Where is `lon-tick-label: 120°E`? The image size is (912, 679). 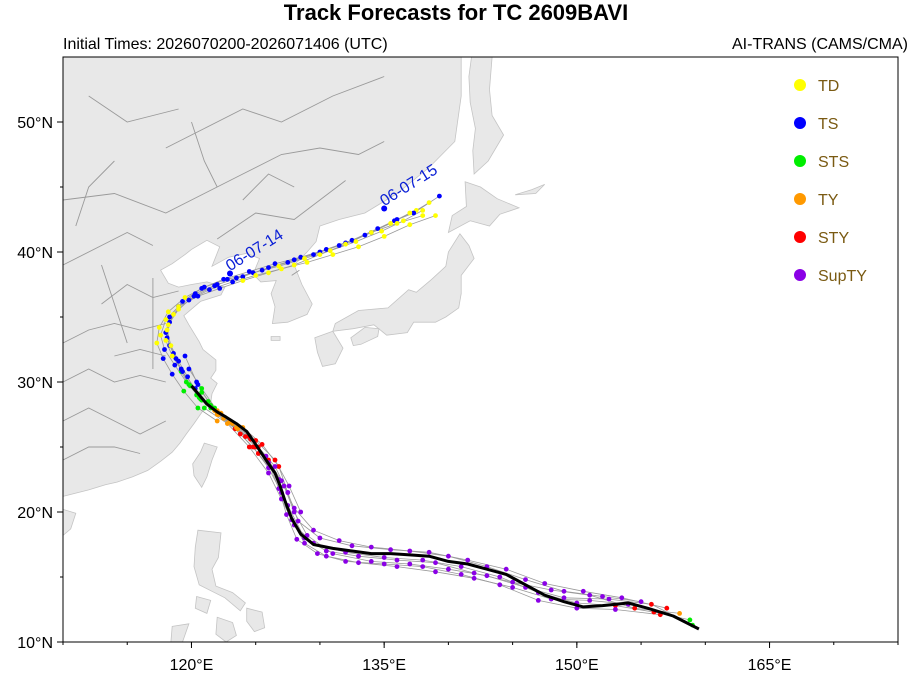
lon-tick-label: 120°E is located at coordinates (192, 665).